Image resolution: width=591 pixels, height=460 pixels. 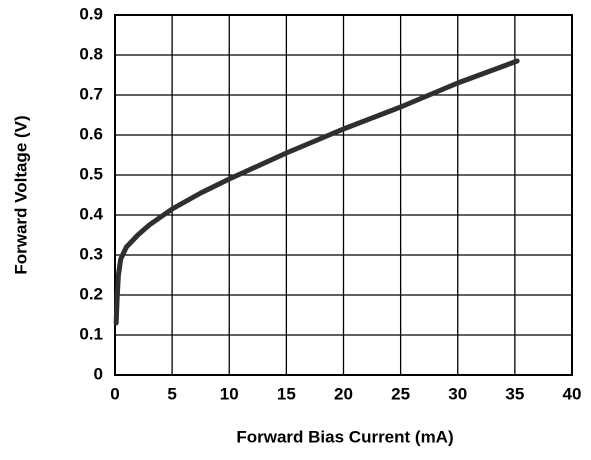 What do you see at coordinates (91, 53) in the screenshot?
I see `y-tick-label: 0.8` at bounding box center [91, 53].